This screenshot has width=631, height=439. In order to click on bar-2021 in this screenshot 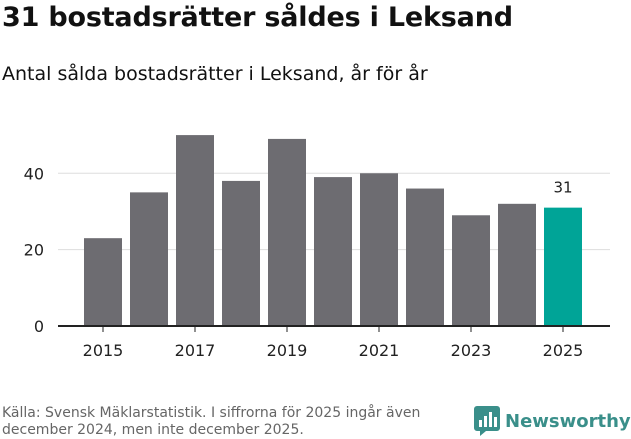, I will do `click(379, 249)`.